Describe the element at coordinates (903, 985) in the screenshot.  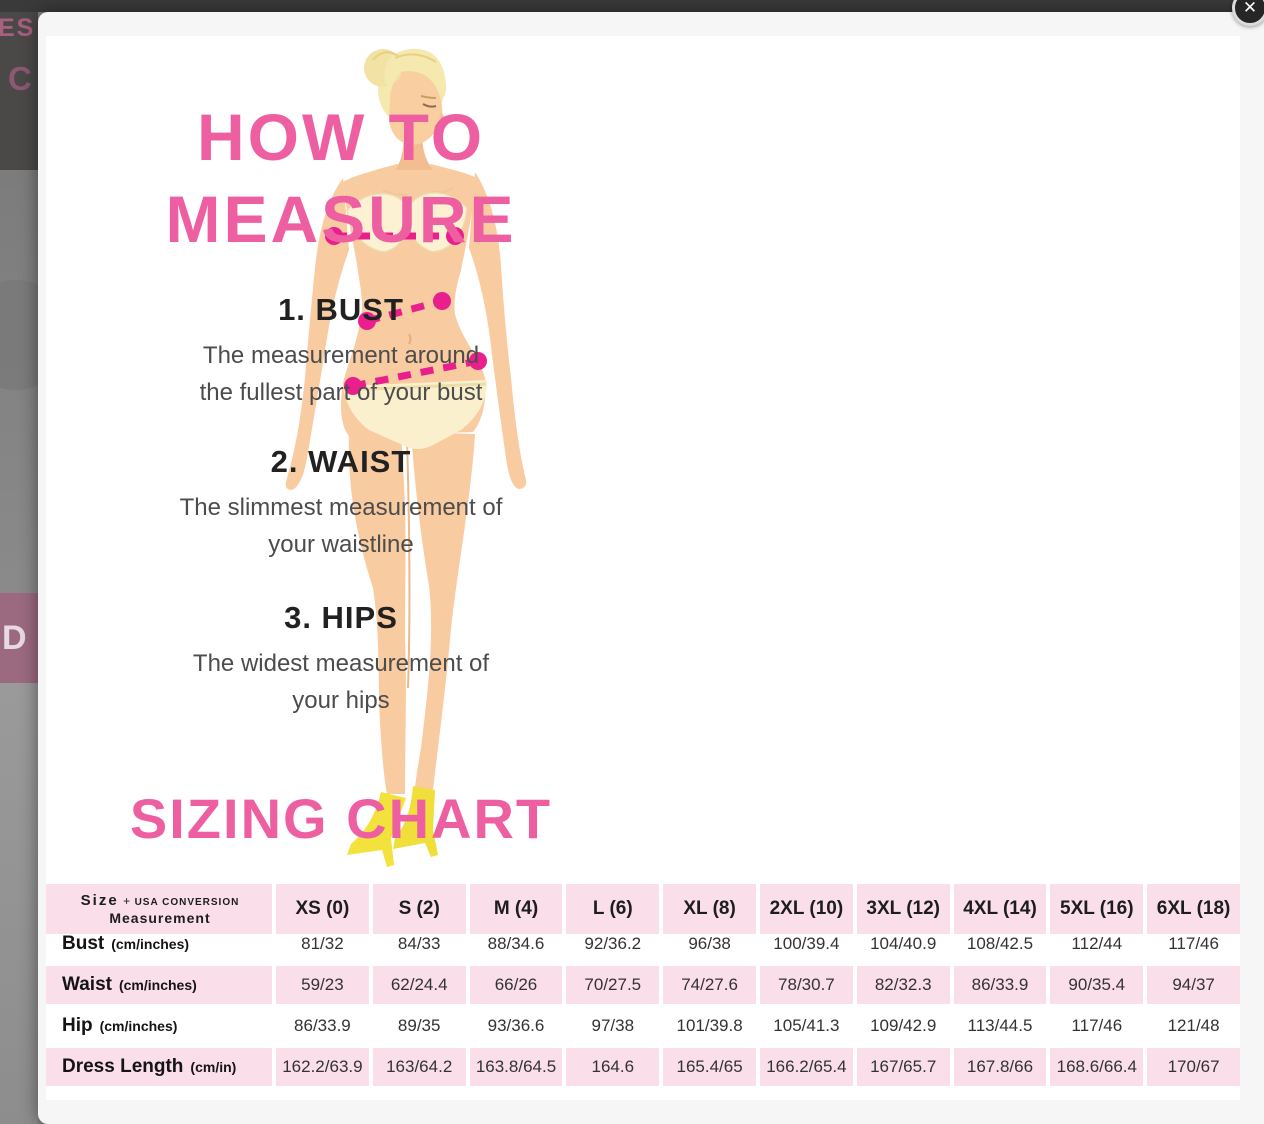
I see `table-cell: 82/32.3` at that location.